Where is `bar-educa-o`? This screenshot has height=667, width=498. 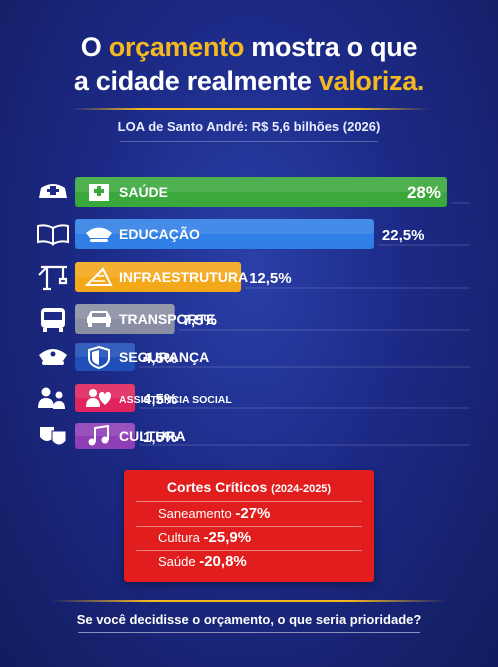 bar-educa-o is located at coordinates (224, 234).